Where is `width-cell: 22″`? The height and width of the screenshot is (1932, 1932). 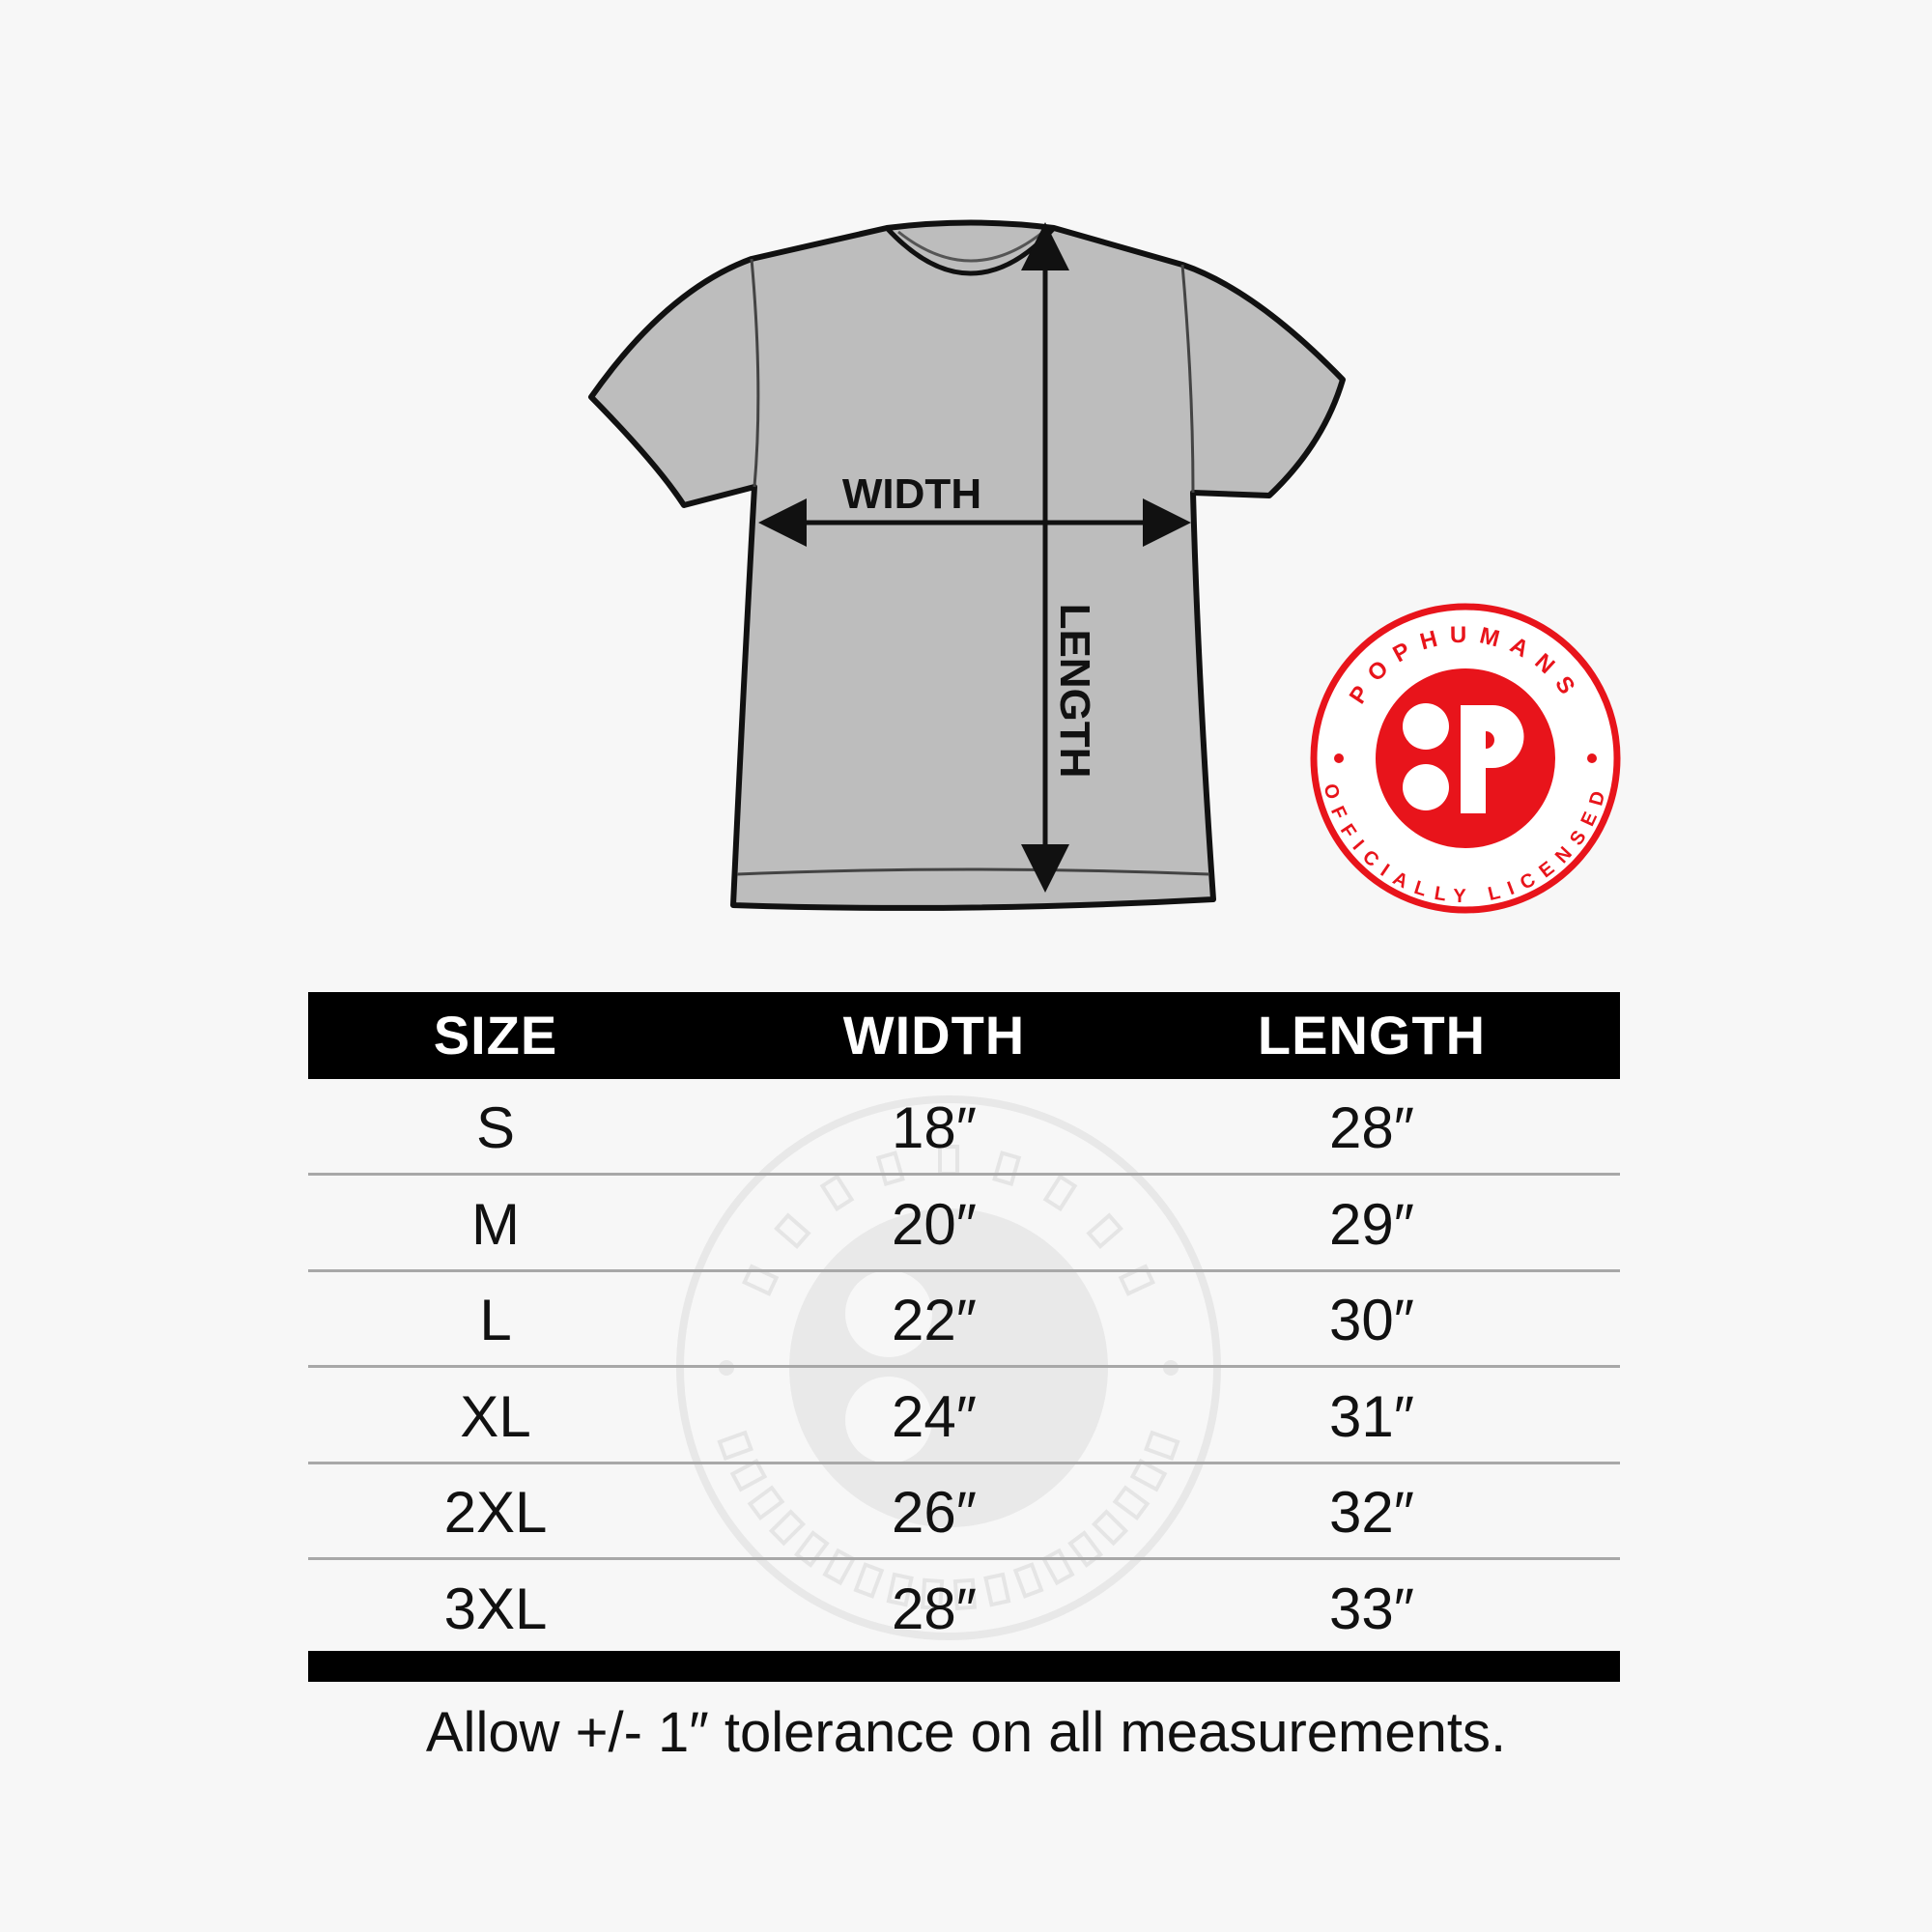 width-cell: 22″ is located at coordinates (934, 1320).